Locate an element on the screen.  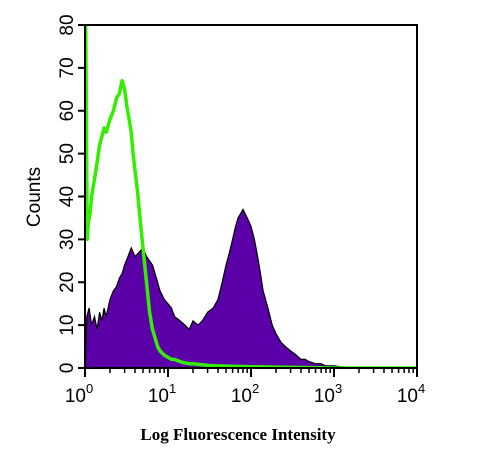
y-tick-label: 80 is located at coordinates (67, 24).